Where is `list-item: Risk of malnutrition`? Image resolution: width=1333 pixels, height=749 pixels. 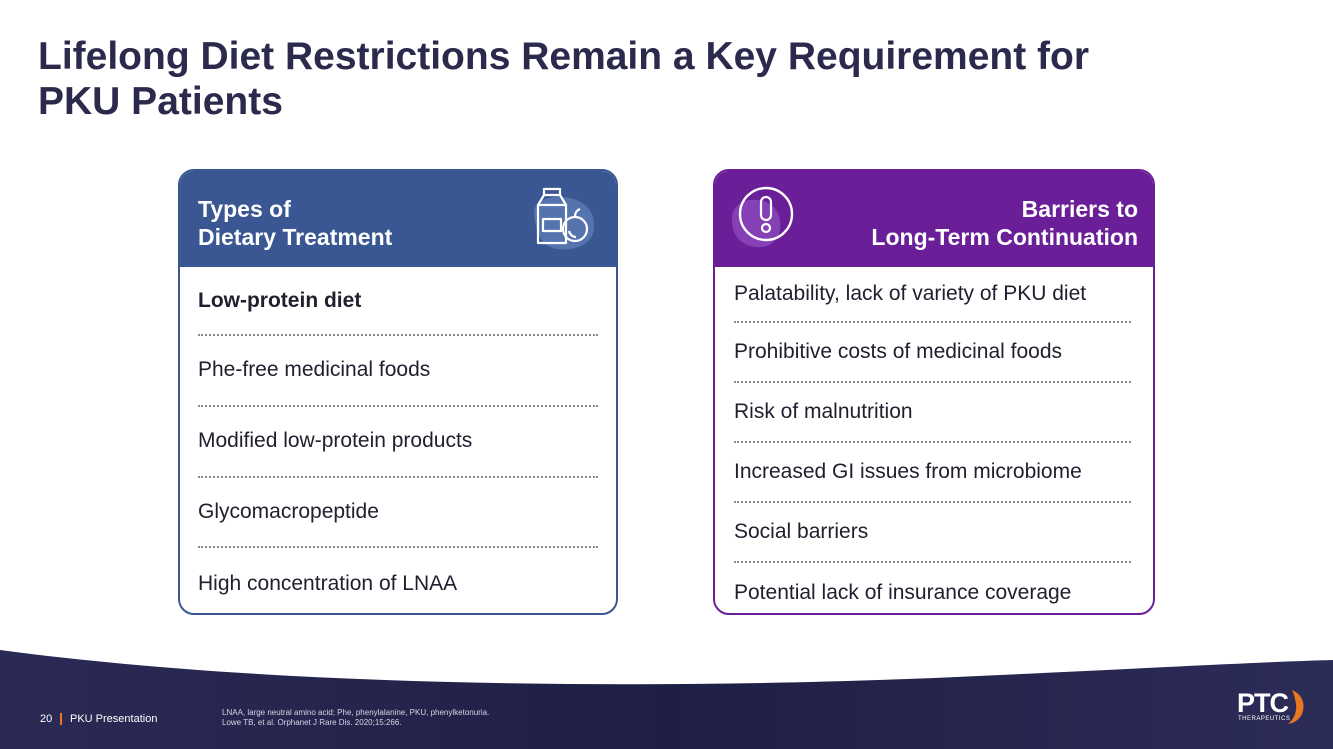
list-item: Risk of malnutrition is located at coordinates (932, 413).